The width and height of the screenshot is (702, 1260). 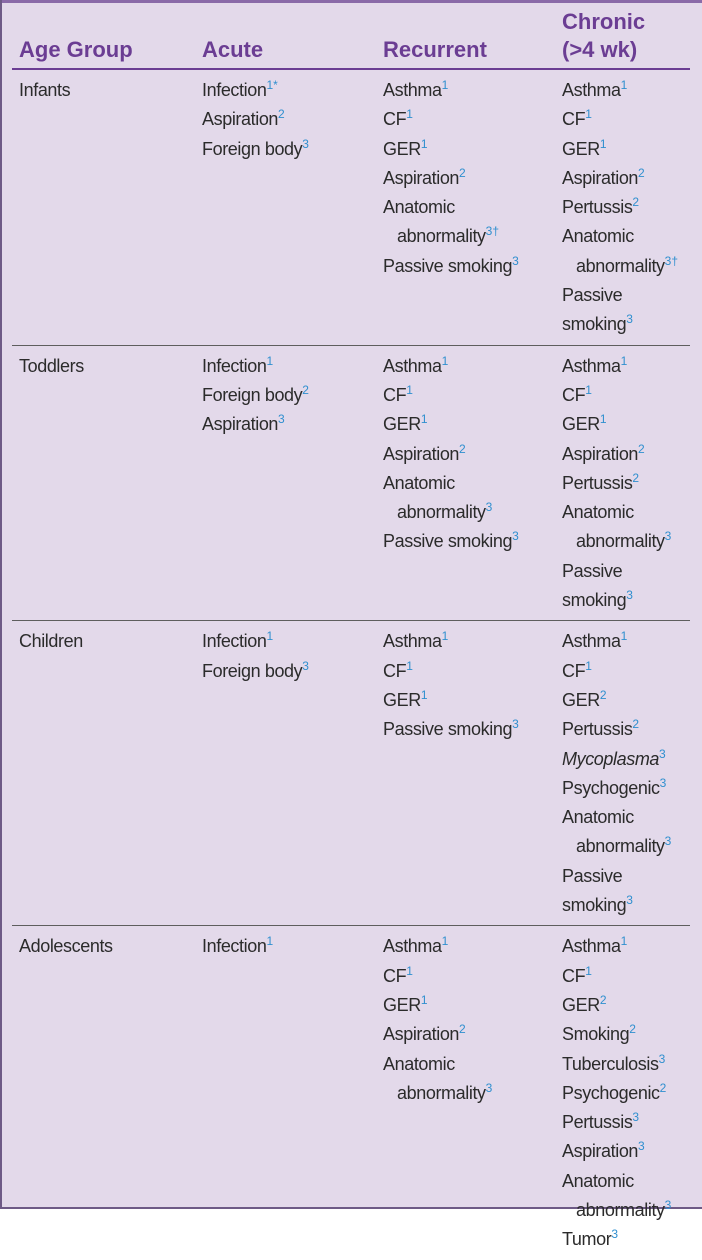 I want to click on list-item: Psychogenic2, so click(x=624, y=1093).